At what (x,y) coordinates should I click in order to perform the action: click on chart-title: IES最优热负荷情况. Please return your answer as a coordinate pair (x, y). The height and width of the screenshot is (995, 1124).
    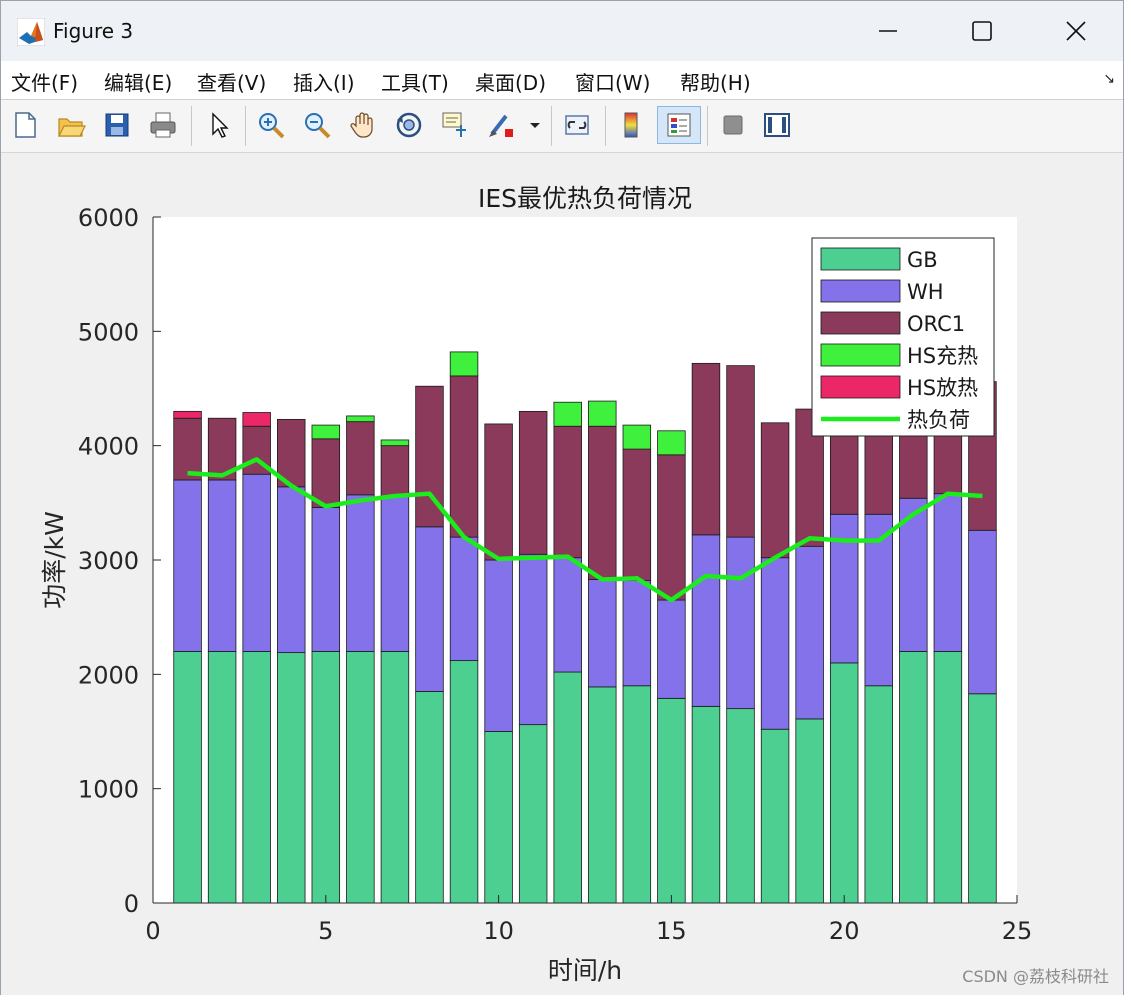
    Looking at the image, I should click on (585, 198).